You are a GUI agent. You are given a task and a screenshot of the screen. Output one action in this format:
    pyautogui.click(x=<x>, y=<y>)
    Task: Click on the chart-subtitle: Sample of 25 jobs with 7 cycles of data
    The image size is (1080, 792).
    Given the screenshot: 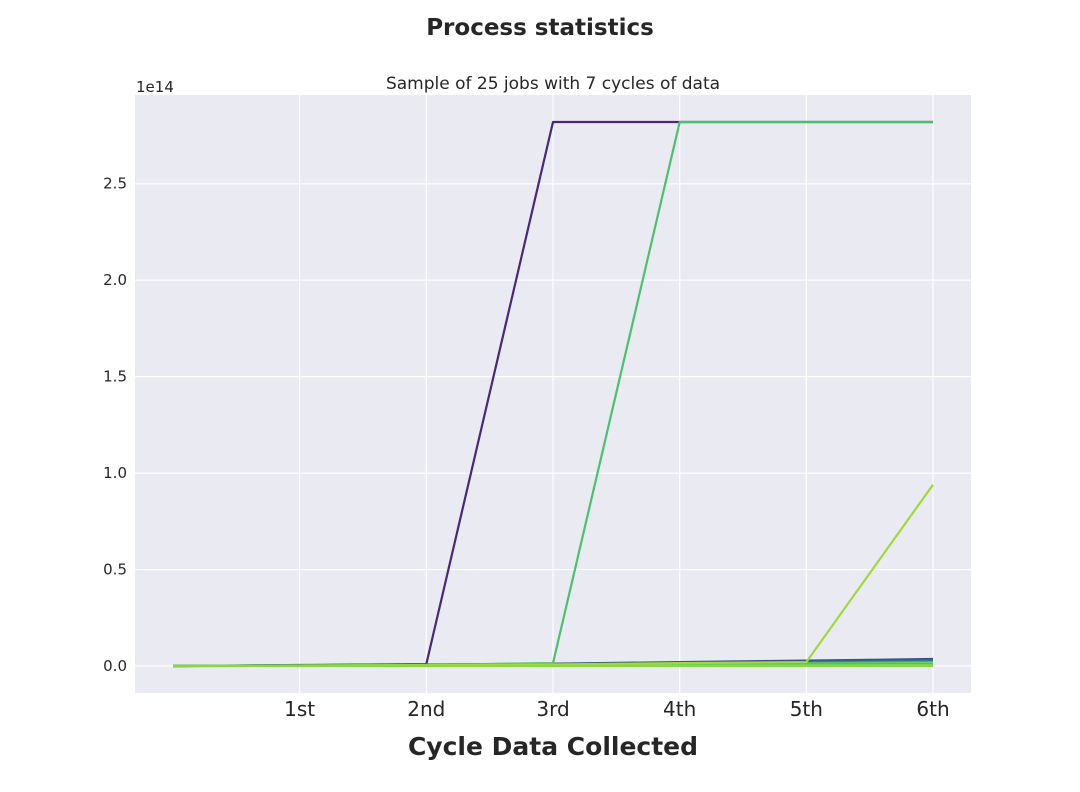 What is the action you would take?
    pyautogui.click(x=553, y=84)
    